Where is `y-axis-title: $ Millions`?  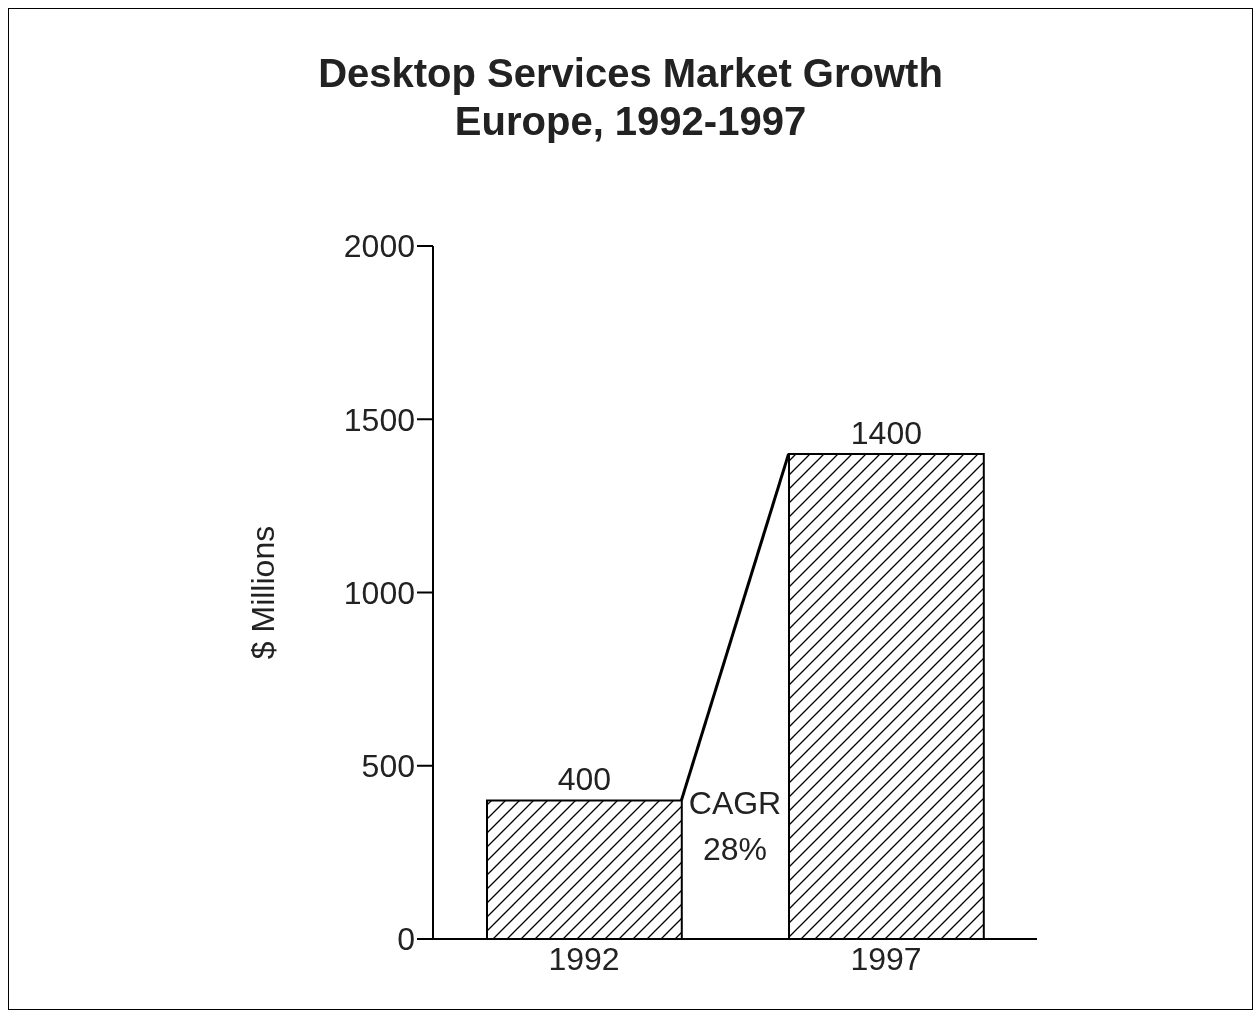
y-axis-title: $ Millions is located at coordinates (263, 592).